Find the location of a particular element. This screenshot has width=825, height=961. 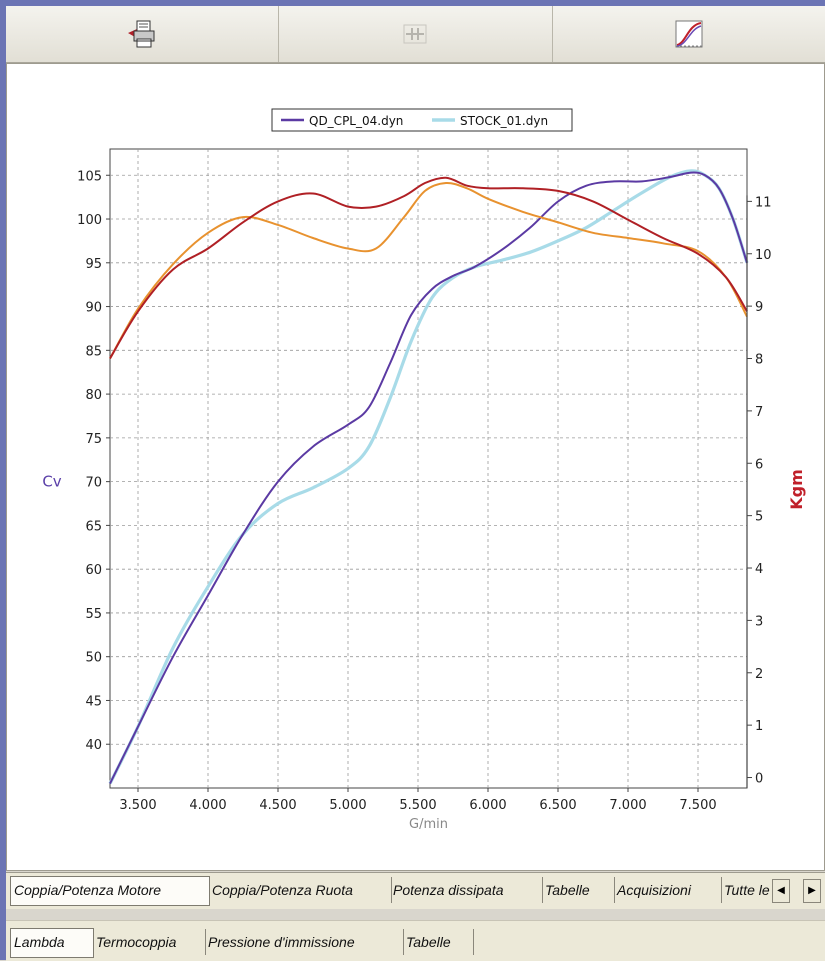

x-tick-label: 4.000 is located at coordinates (207, 805).